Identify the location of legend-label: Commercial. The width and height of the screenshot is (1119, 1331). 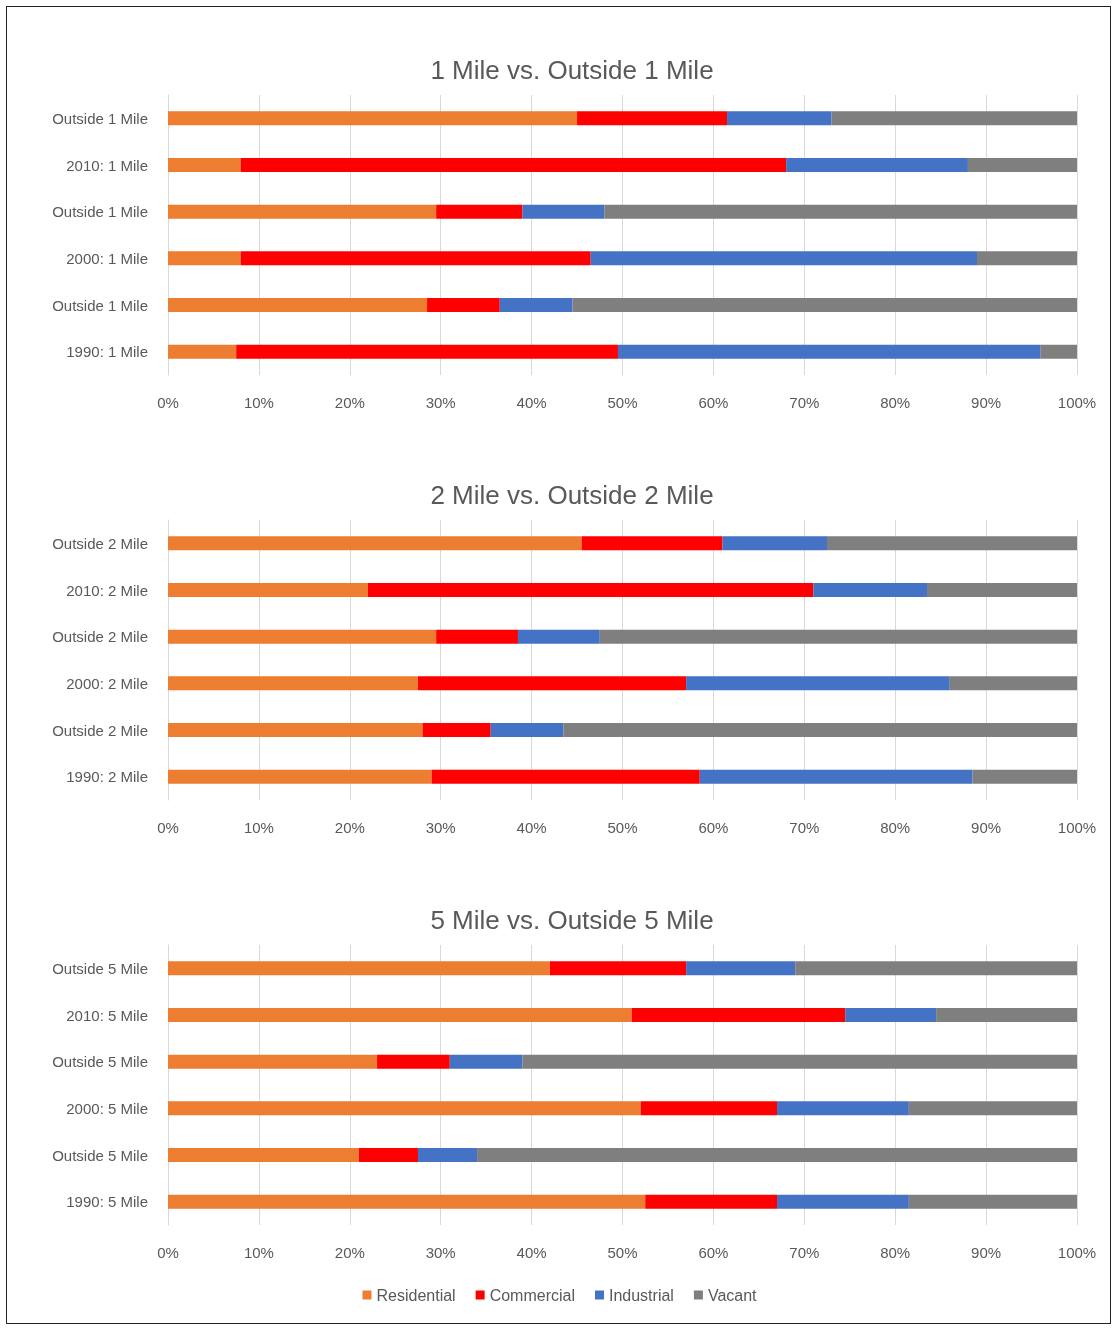
(532, 1295).